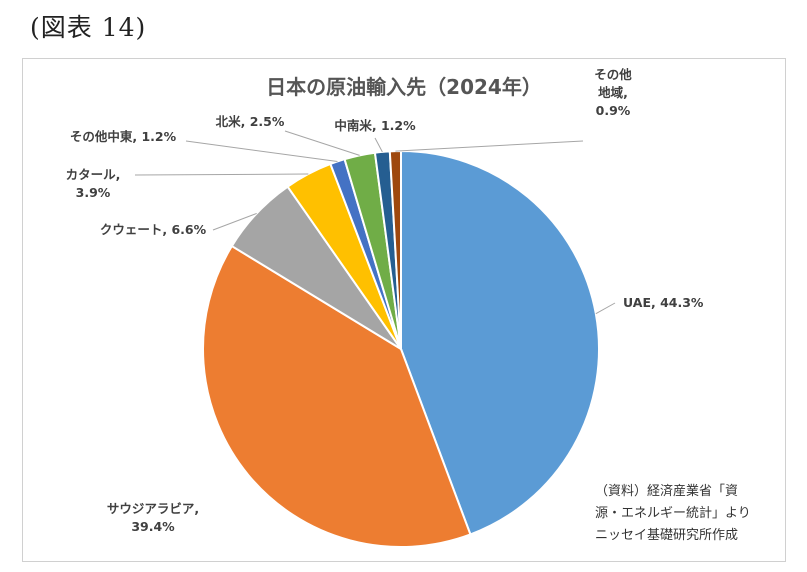  Describe the element at coordinates (88, 27) in the screenshot. I see `figure-label: (図表 14)` at that location.